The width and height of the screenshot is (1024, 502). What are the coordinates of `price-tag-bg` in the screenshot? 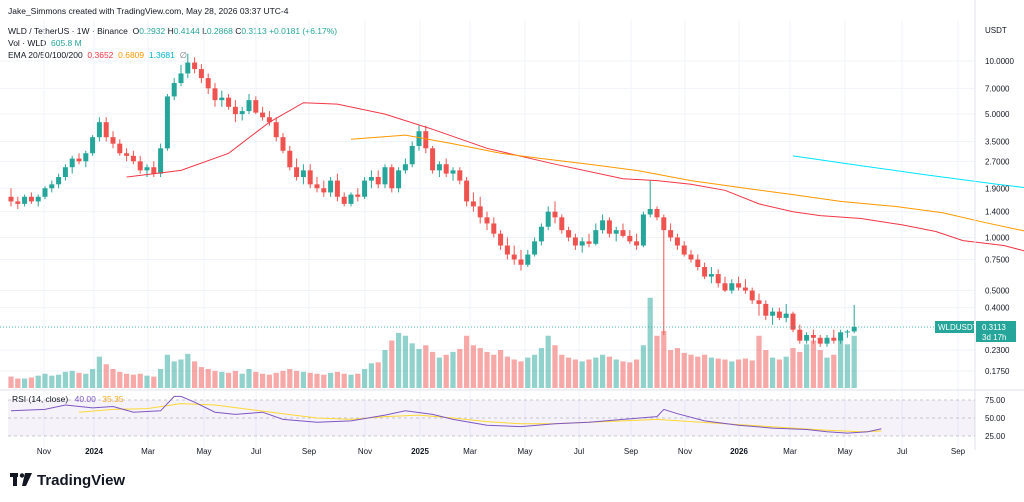 It's located at (996, 331).